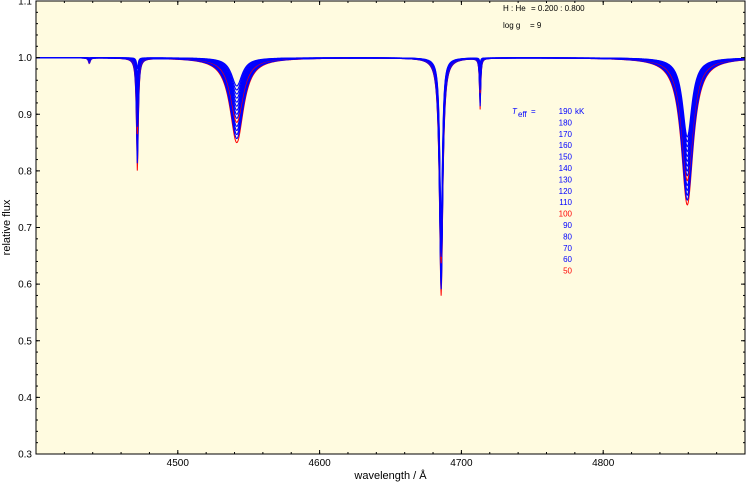  What do you see at coordinates (567, 248) in the screenshot?
I see `legend-entry: 70` at bounding box center [567, 248].